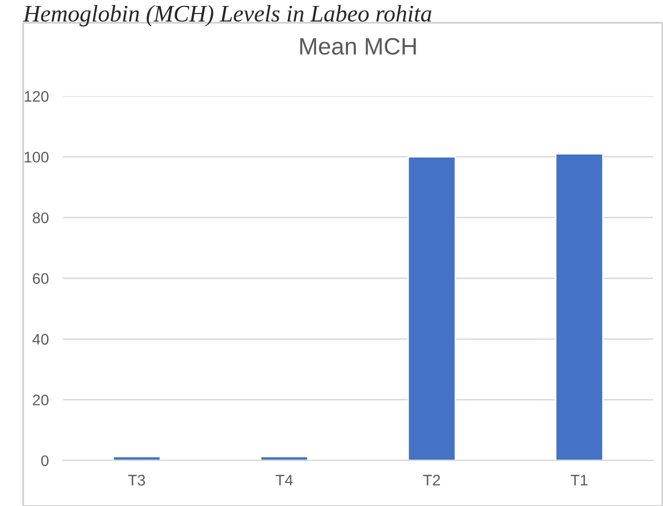 The image size is (663, 506). Describe the element at coordinates (284, 480) in the screenshot. I see `x-tick-label: T4` at that location.